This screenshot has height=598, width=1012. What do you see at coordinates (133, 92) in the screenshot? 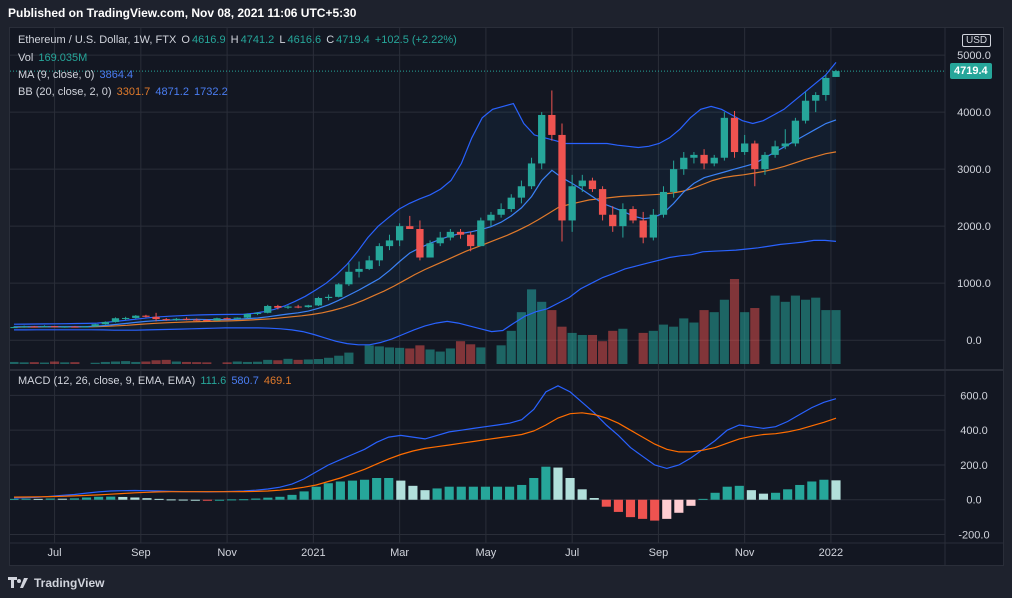
I see `bb-mid-value: 3301.7` at bounding box center [133, 92].